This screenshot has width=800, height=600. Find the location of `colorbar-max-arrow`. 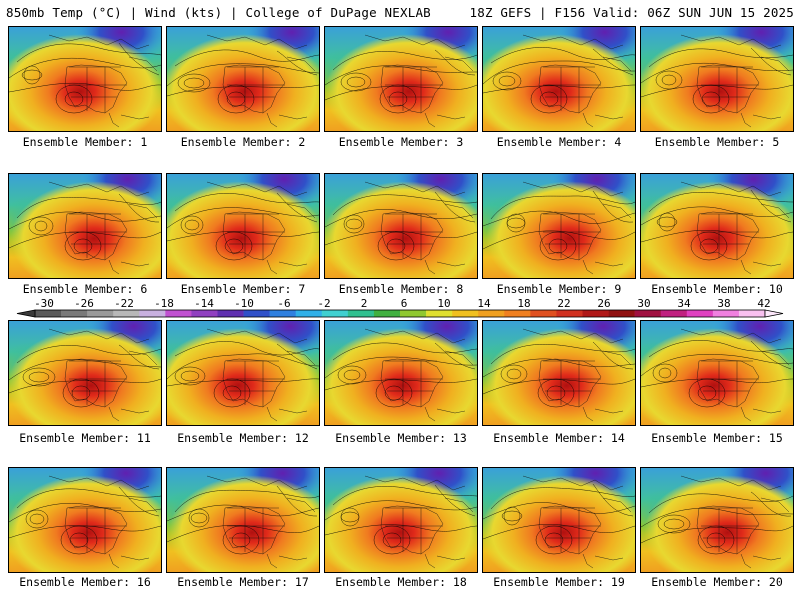

colorbar-max-arrow is located at coordinates (774, 313).